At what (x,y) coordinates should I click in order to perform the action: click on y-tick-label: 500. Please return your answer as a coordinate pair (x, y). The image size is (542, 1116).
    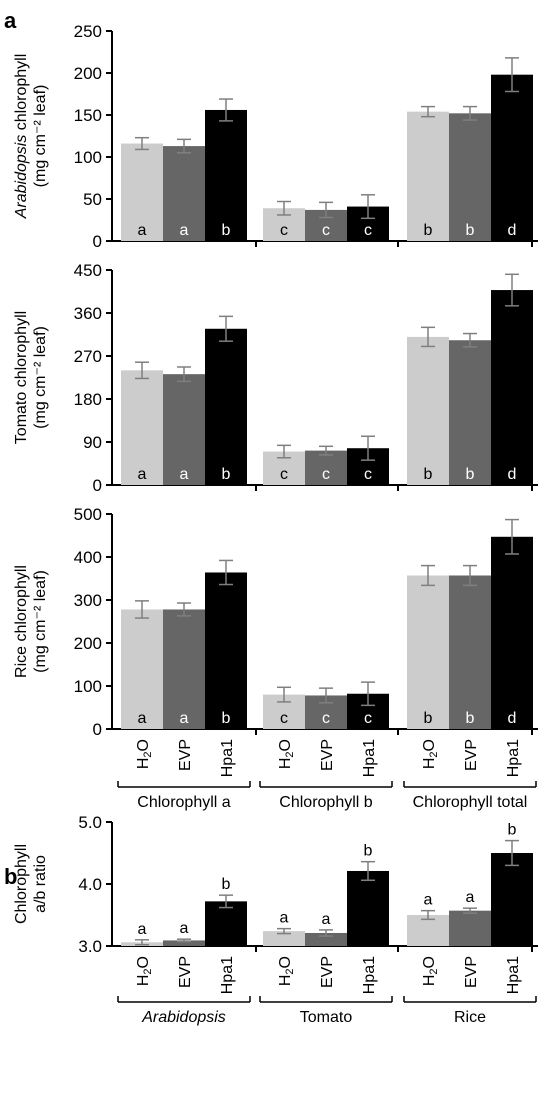
    Looking at the image, I should click on (88, 514).